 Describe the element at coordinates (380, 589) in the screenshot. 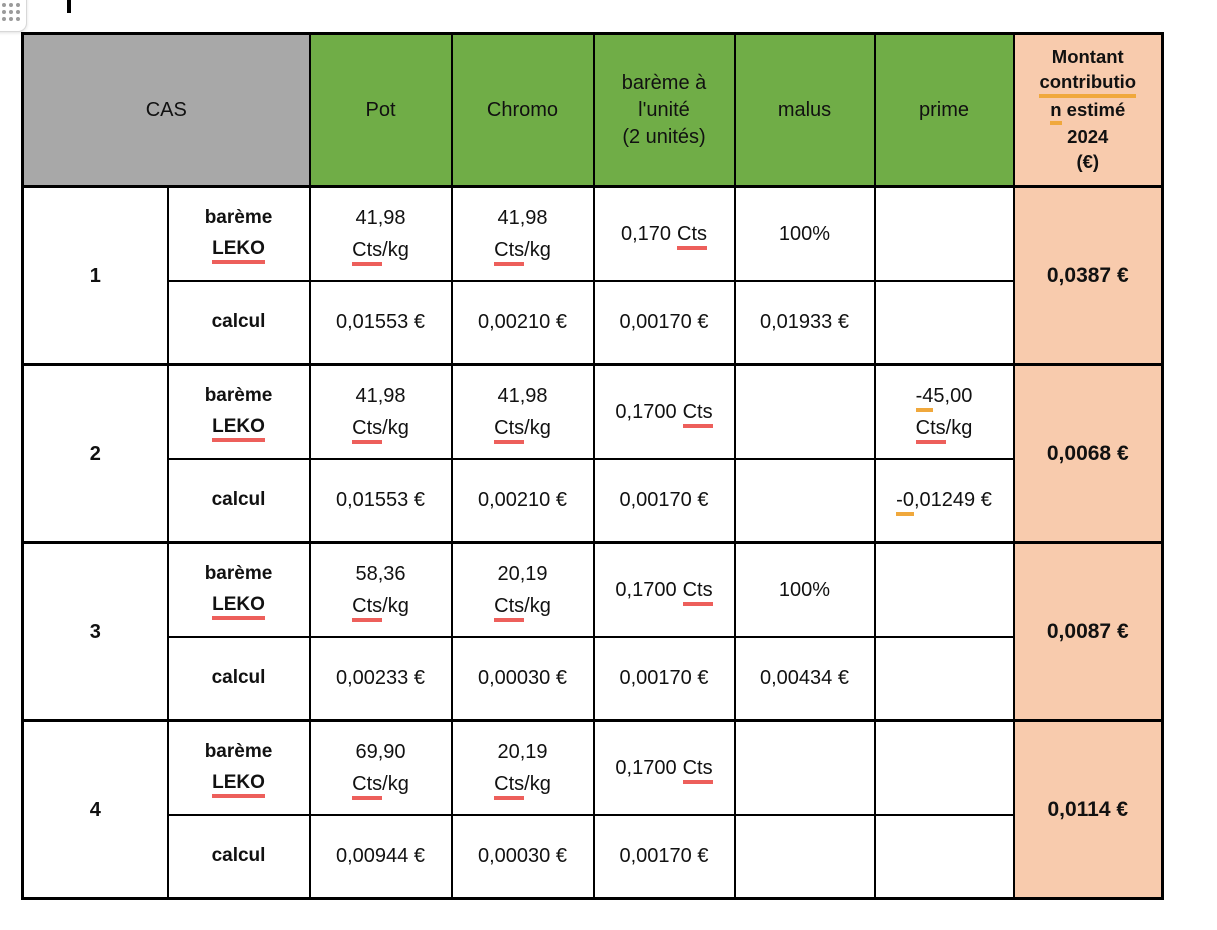

I see `case-3-bareme-pot: 58,36 Cts/kg` at that location.